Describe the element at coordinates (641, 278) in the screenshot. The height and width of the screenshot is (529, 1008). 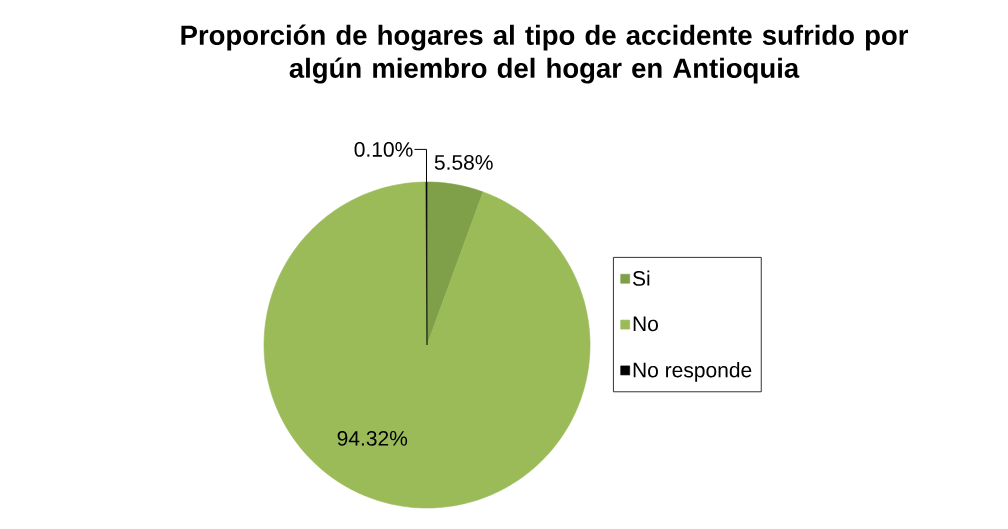
I see `legend-label: Si` at that location.